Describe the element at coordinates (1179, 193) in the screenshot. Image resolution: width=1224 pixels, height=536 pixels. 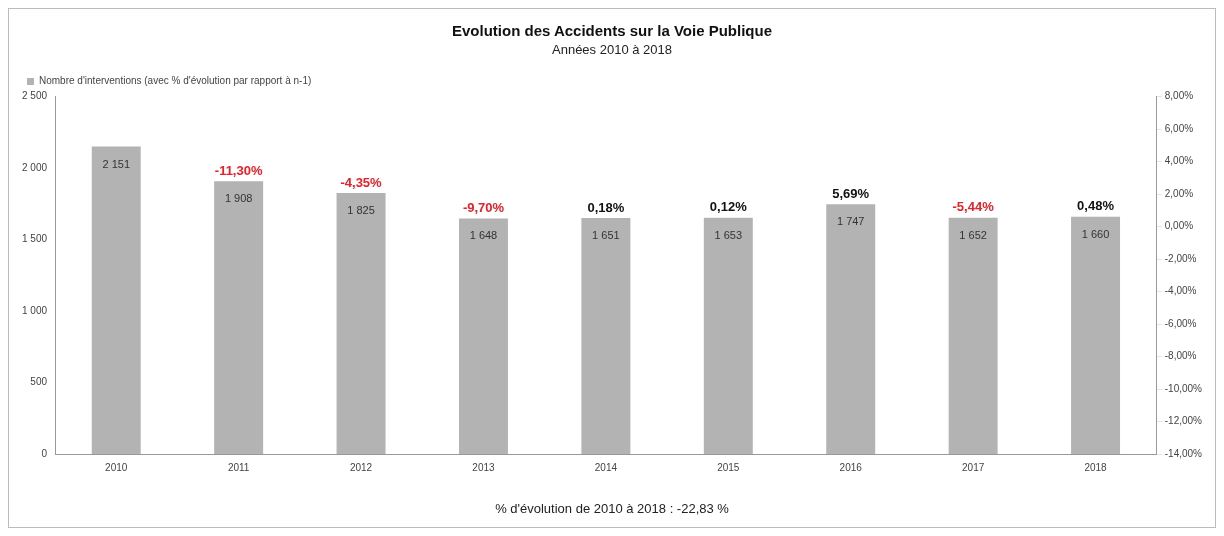
I see `y2-tick-label: 2,00%` at that location.